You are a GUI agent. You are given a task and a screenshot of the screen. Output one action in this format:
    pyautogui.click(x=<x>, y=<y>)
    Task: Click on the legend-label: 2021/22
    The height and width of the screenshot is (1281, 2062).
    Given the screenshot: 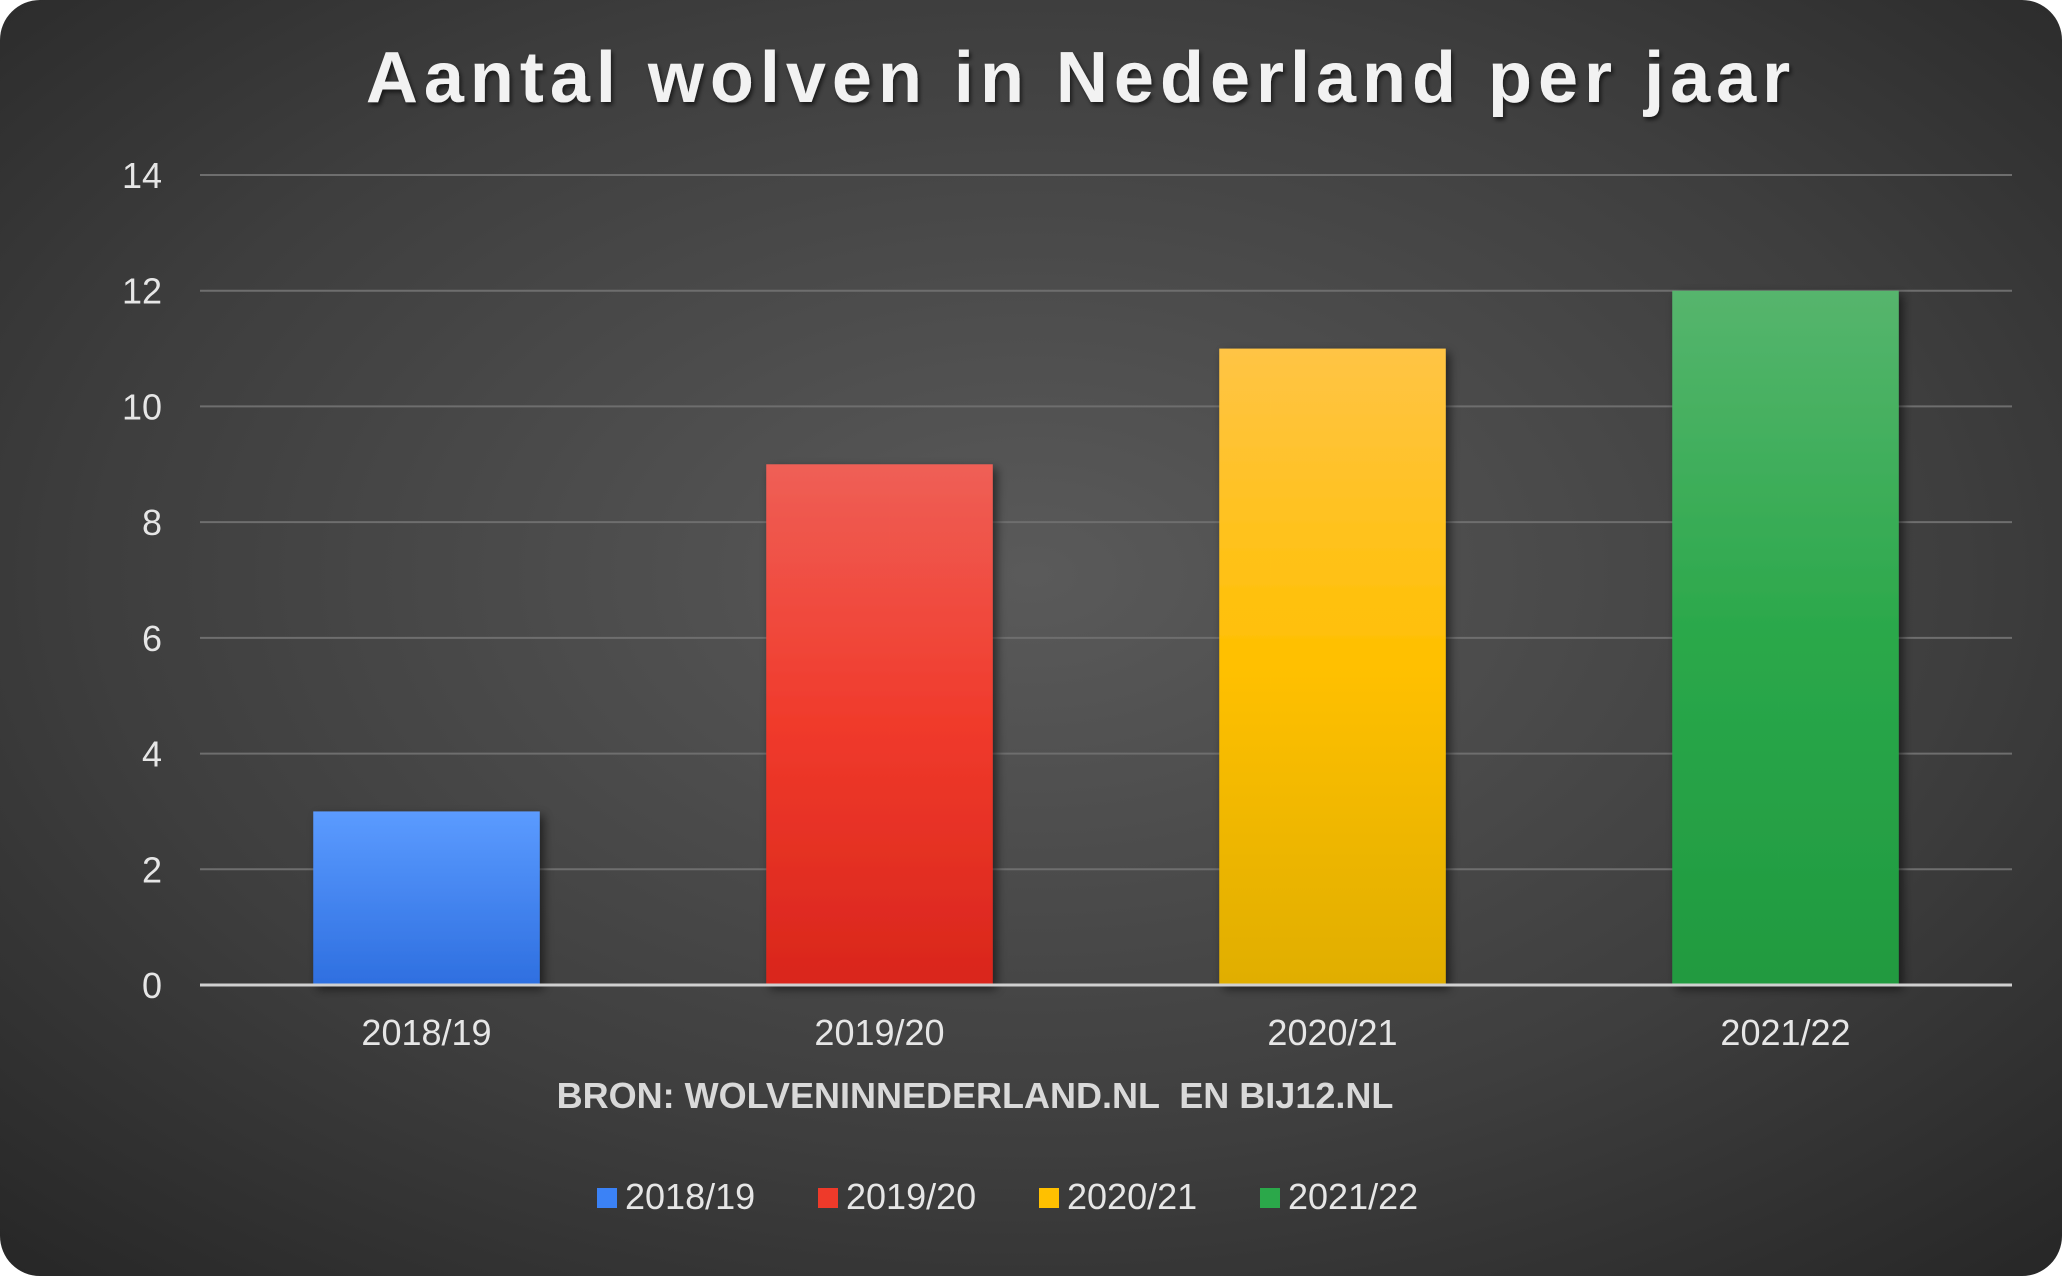 What is the action you would take?
    pyautogui.click(x=1353, y=1196)
    